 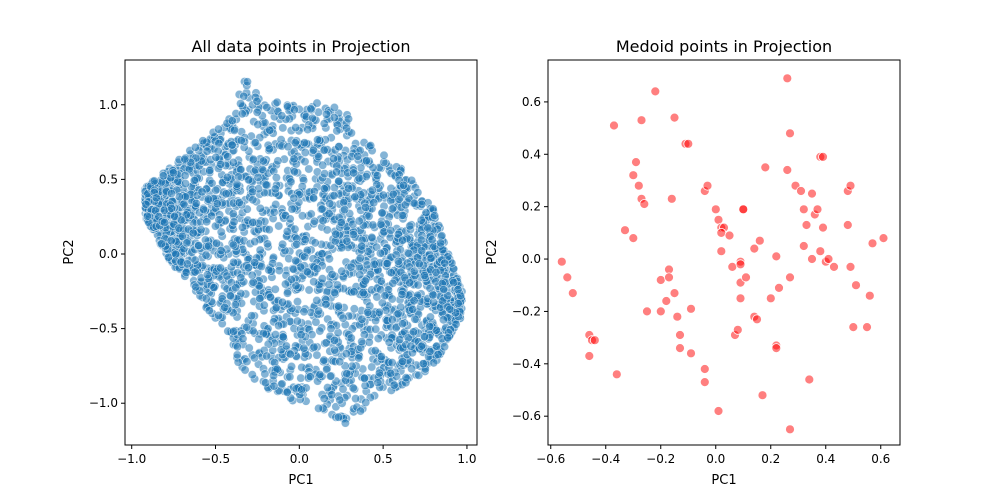 What do you see at coordinates (713, 455) in the screenshot?
I see `x-axis: −0.6 −0.4 −0.2 0.0 0.2 0.4 0.6` at bounding box center [713, 455].